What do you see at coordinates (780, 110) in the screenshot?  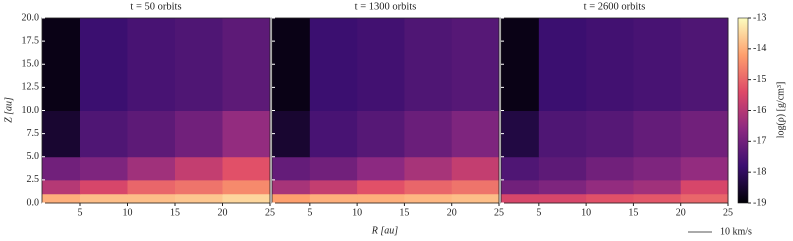 I see `colorbar-label: log(ρ) [g/cm³]` at bounding box center [780, 110].